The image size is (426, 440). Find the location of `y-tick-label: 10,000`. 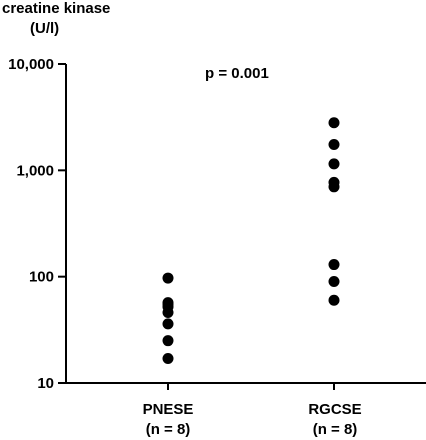

y-tick-label: 10,000 is located at coordinates (31, 64).